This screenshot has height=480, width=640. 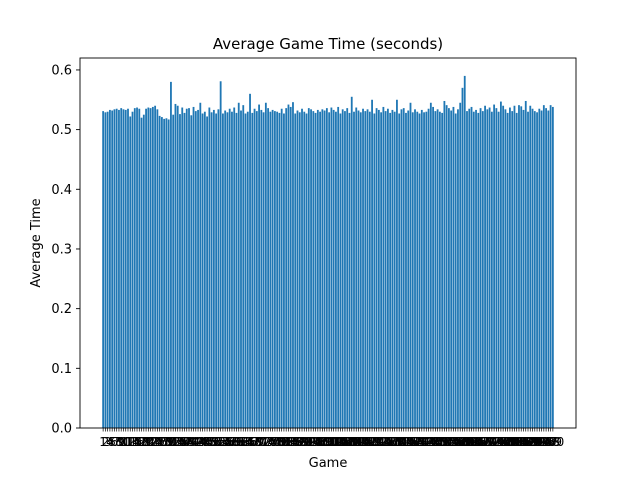 I want to click on x-tick-label: 128, so click(x=390, y=442).